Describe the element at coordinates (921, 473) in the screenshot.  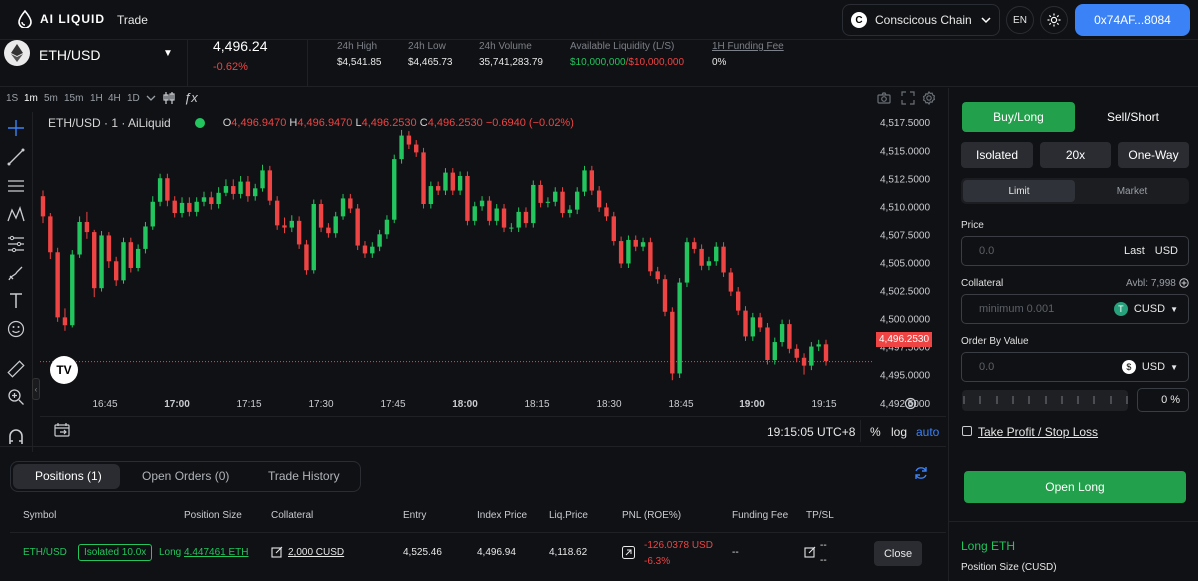
I see `refresh-icon` at that location.